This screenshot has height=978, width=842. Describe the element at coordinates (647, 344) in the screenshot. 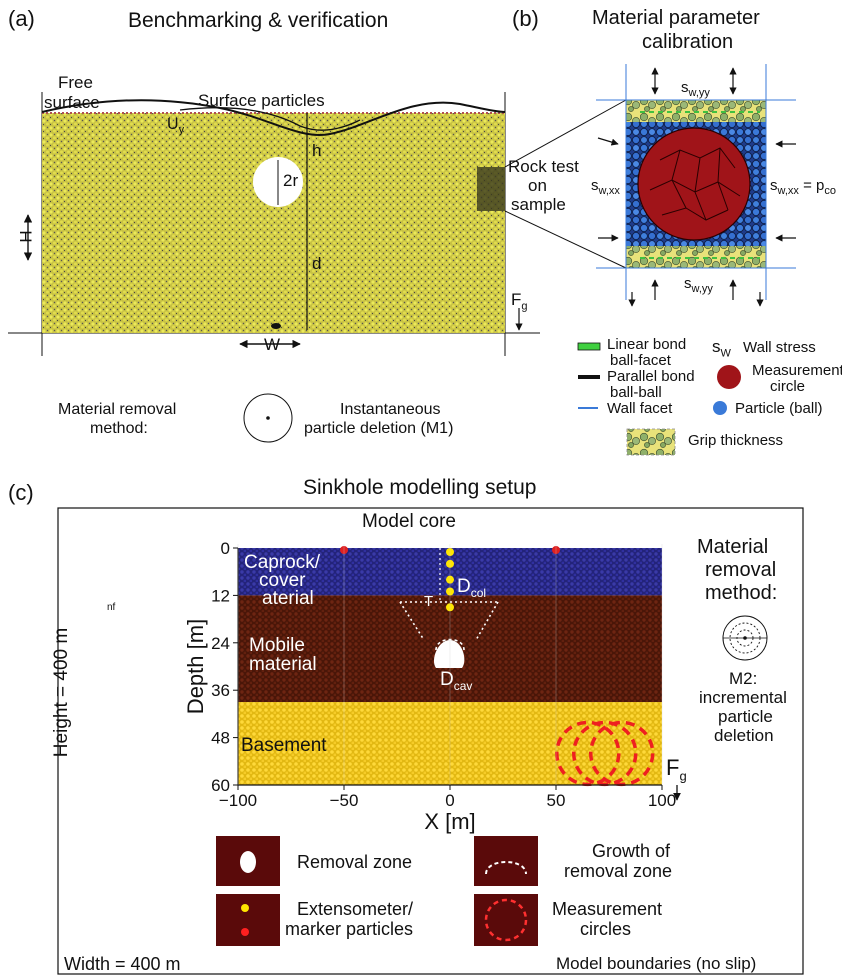

I see `legend-linear-bond-1: Linear bond` at that location.